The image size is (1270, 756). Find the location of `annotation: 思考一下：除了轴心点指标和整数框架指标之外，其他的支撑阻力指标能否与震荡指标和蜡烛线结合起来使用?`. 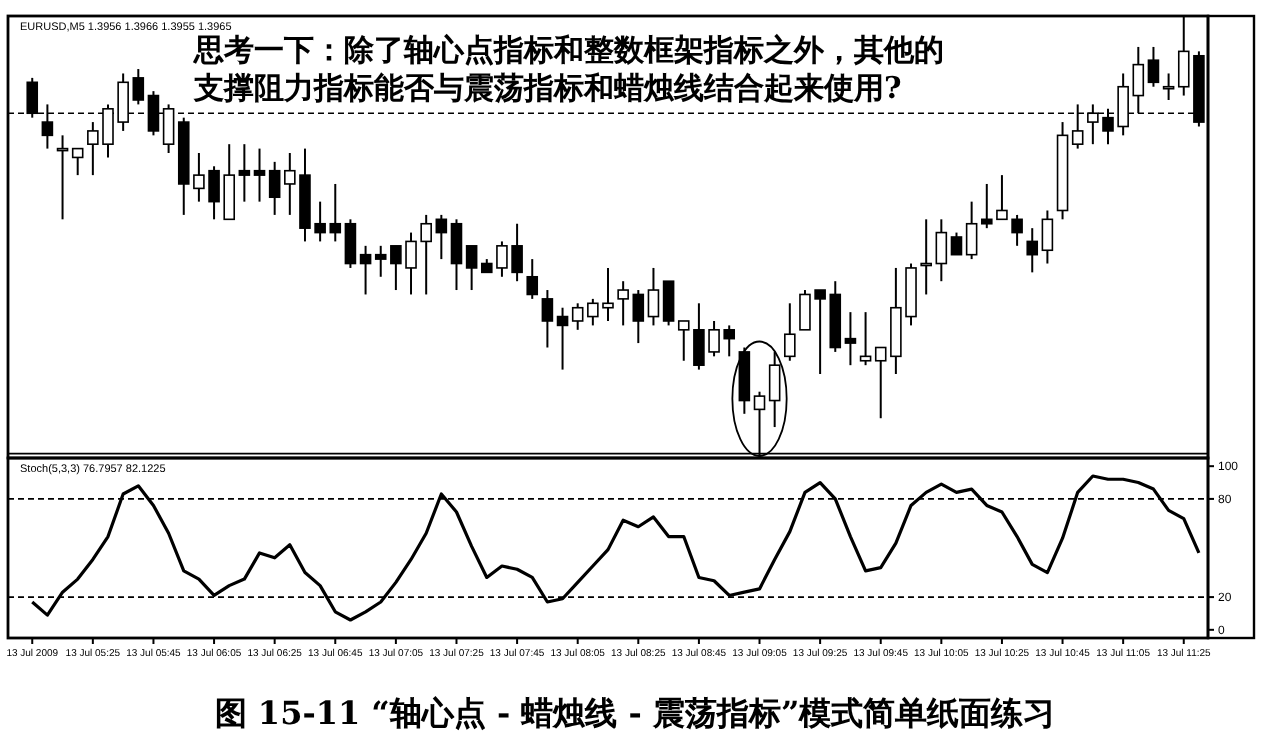

annotation: 思考一下：除了轴心点指标和整数框架指标之外，其他的支撑阻力指标能否与震荡指标和蜡烛线结合起来使用? is located at coordinates (568, 69).